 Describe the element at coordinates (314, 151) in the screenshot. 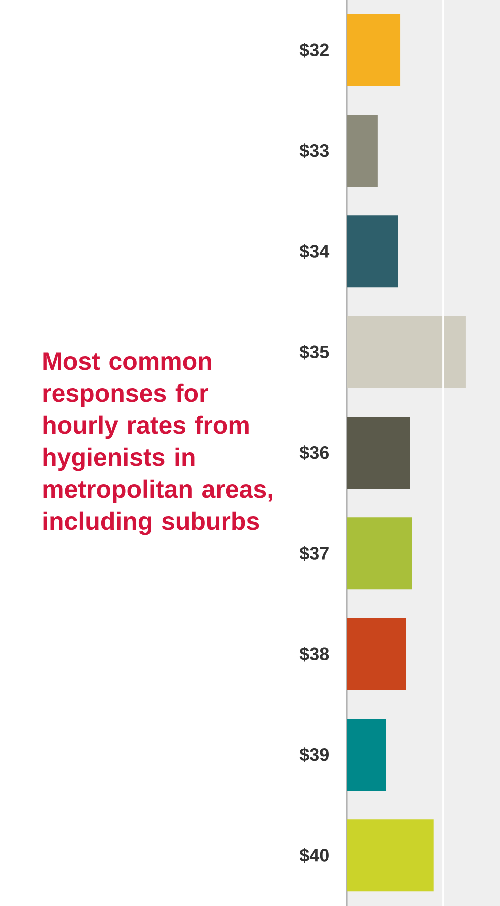

I see `y-tick-label: $33` at that location.